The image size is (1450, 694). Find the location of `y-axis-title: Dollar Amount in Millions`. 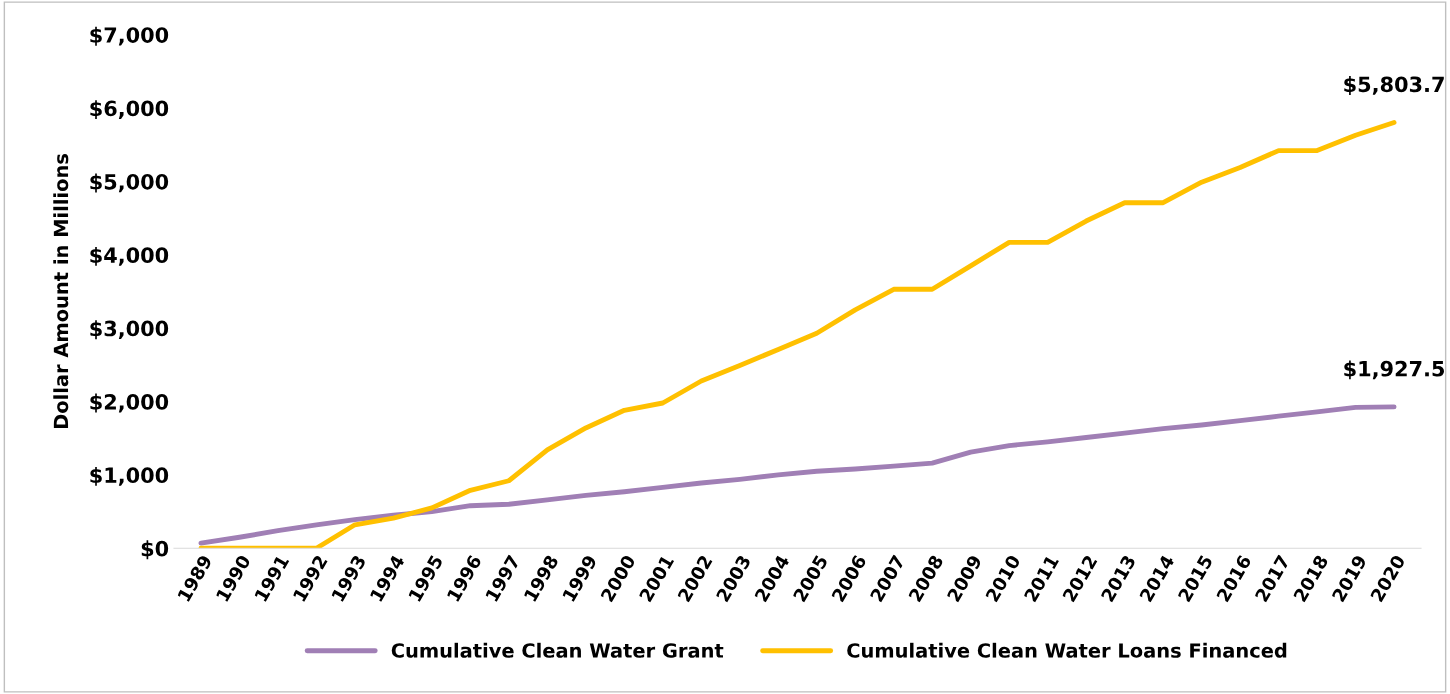

y-axis-title: Dollar Amount in Millions is located at coordinates (61, 291).